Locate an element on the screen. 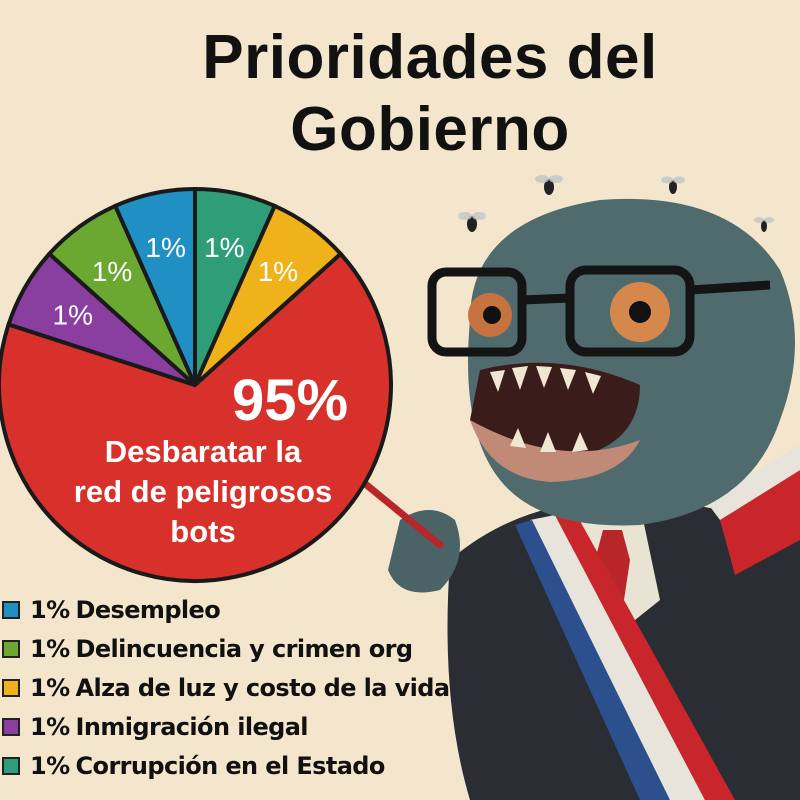 The image size is (800, 800). pie-slice is located at coordinates (154, 286).